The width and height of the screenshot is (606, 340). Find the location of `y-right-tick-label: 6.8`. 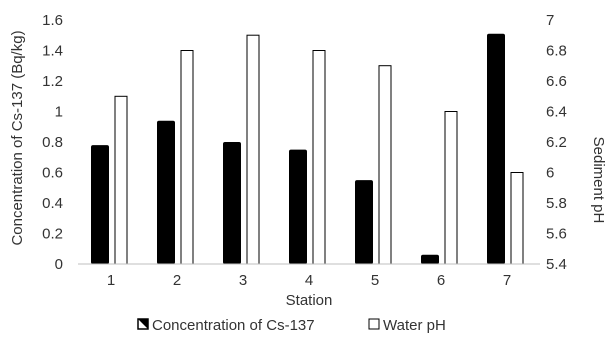

y-right-tick-label: 6.8 is located at coordinates (556, 51).